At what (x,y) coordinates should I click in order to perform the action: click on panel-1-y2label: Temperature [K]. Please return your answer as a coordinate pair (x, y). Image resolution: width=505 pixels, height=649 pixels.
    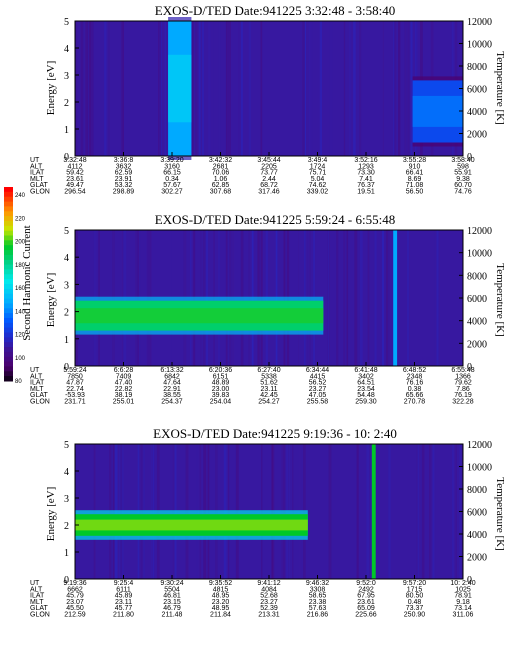
    Looking at the image, I should click on (499, 87).